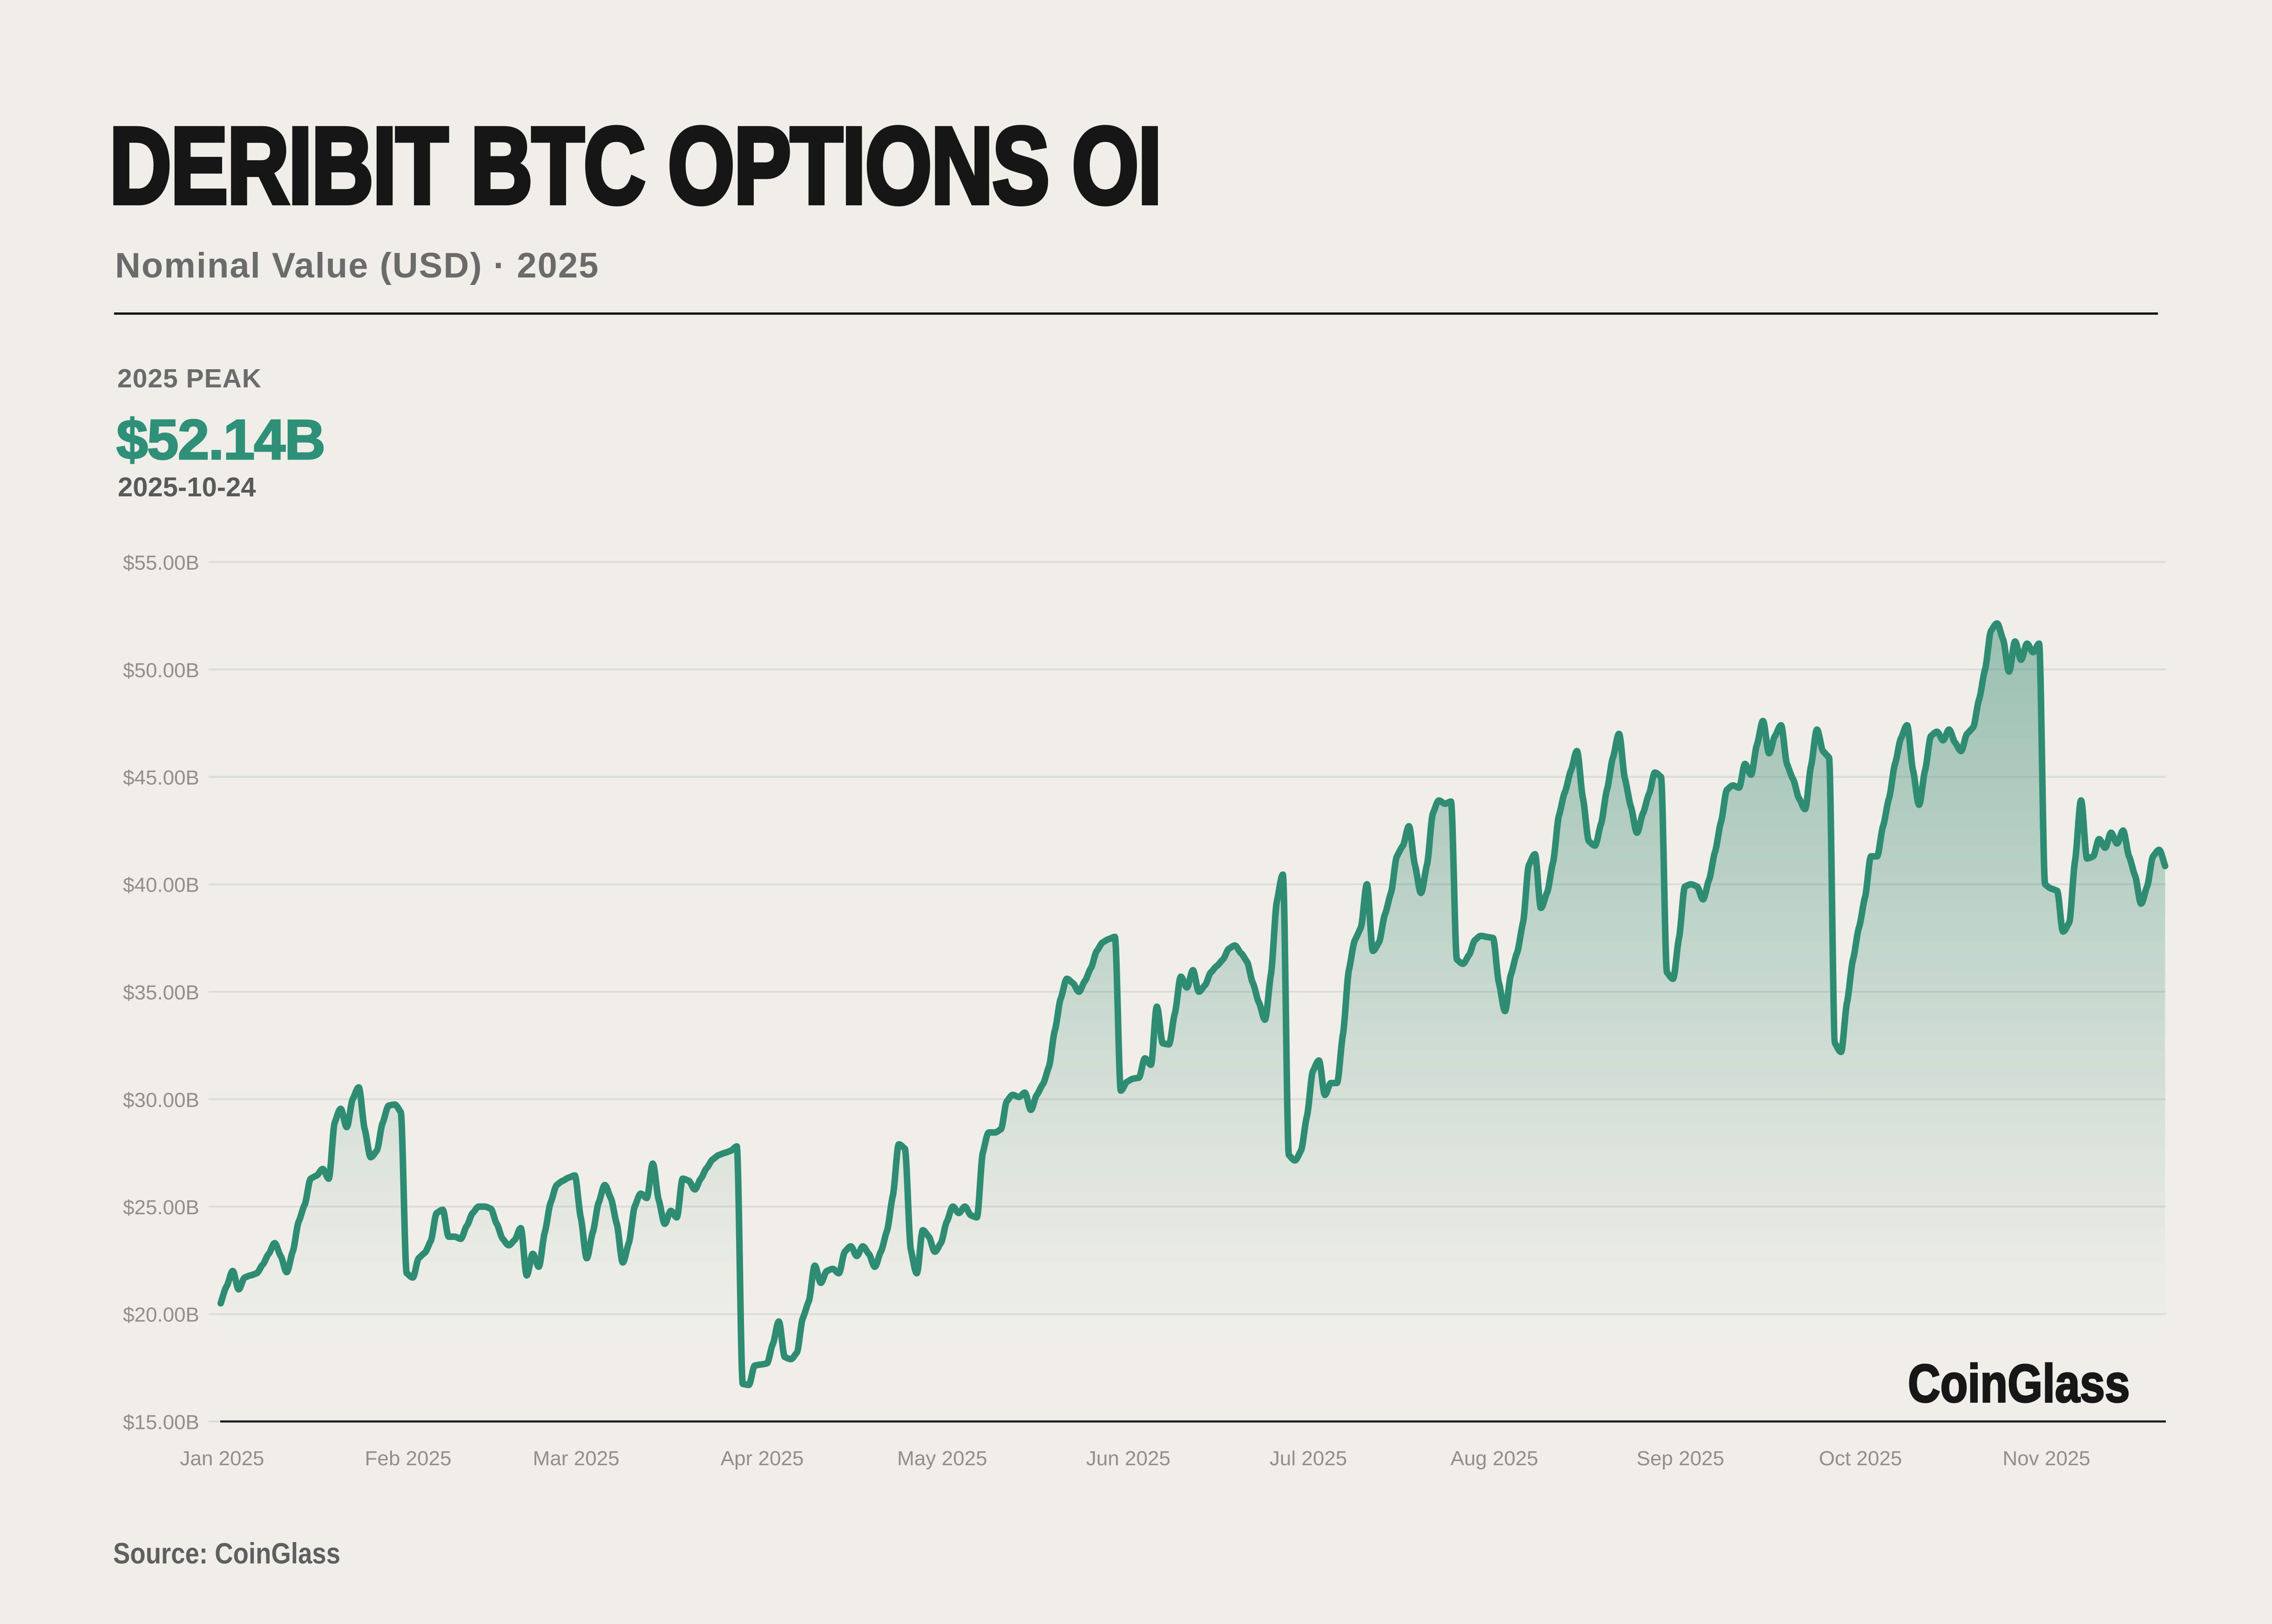  What do you see at coordinates (161, 1315) in the screenshot?
I see `svg-text: $20.00B` at bounding box center [161, 1315].